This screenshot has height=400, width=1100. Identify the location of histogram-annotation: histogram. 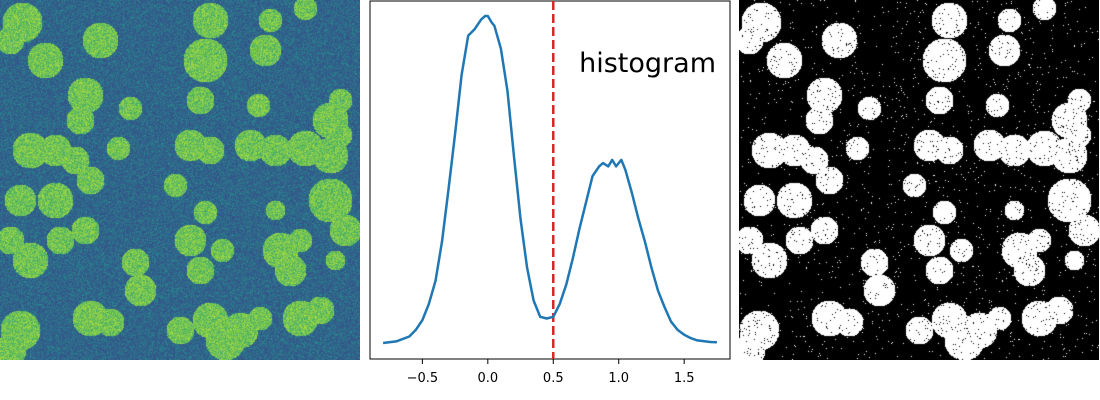
(647, 63).